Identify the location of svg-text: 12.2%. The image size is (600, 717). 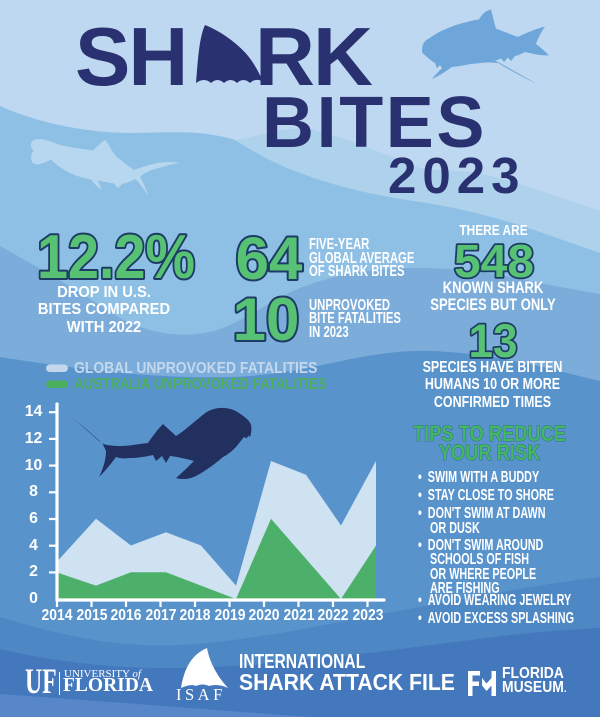
(116, 257).